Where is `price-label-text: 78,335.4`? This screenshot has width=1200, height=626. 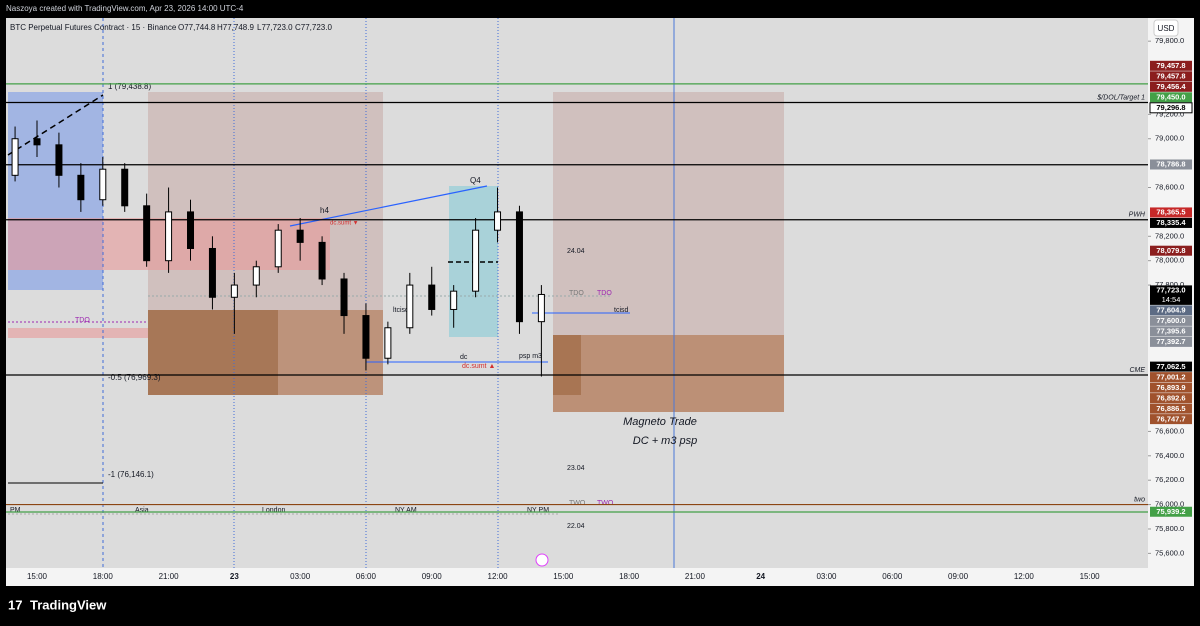 price-label-text: 78,335.4 is located at coordinates (1171, 222).